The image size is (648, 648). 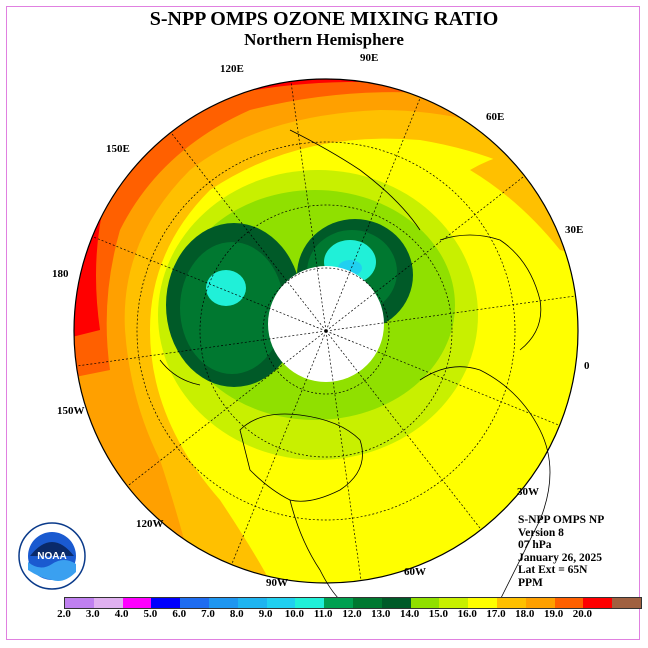 What do you see at coordinates (324, 39) in the screenshot?
I see `map-subtitle: Northern Hemisphere` at bounding box center [324, 39].